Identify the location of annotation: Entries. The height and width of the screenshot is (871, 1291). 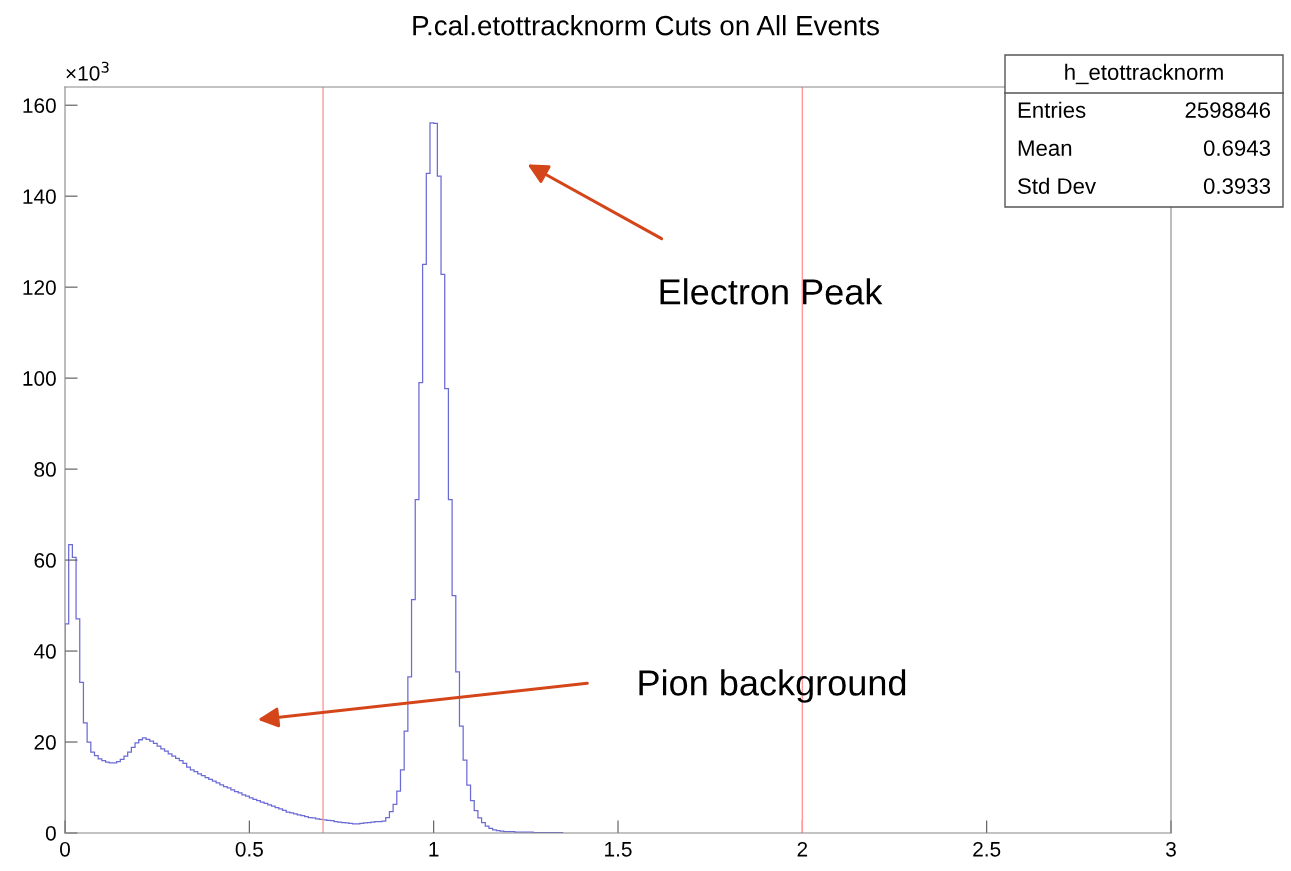
(1052, 109).